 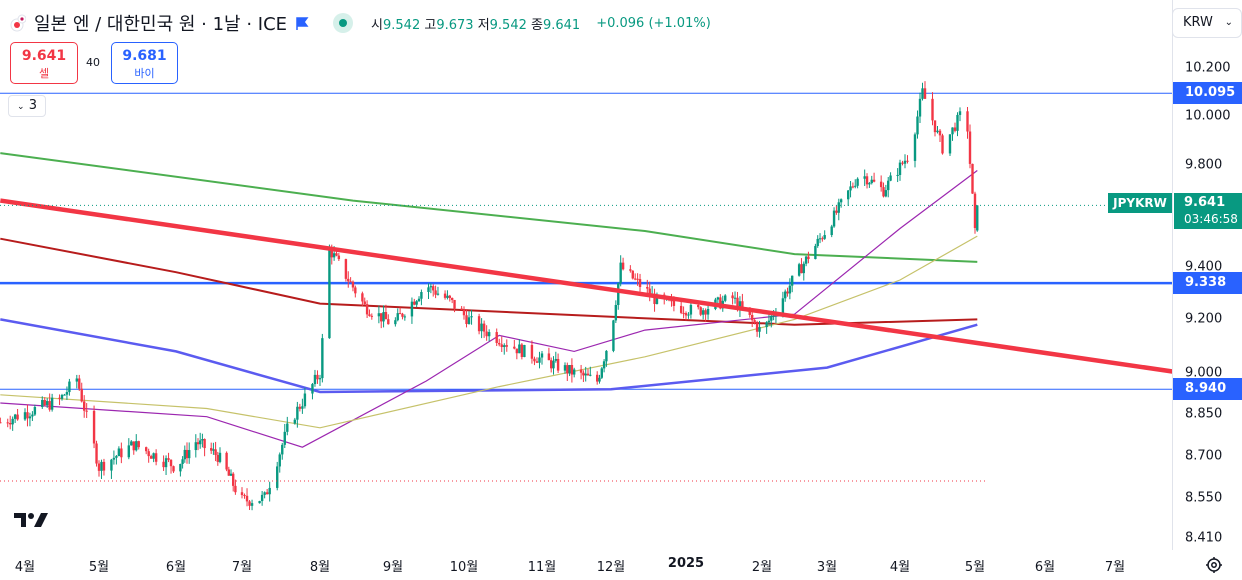 What do you see at coordinates (1214, 565) in the screenshot?
I see `gear-icon` at bounding box center [1214, 565].